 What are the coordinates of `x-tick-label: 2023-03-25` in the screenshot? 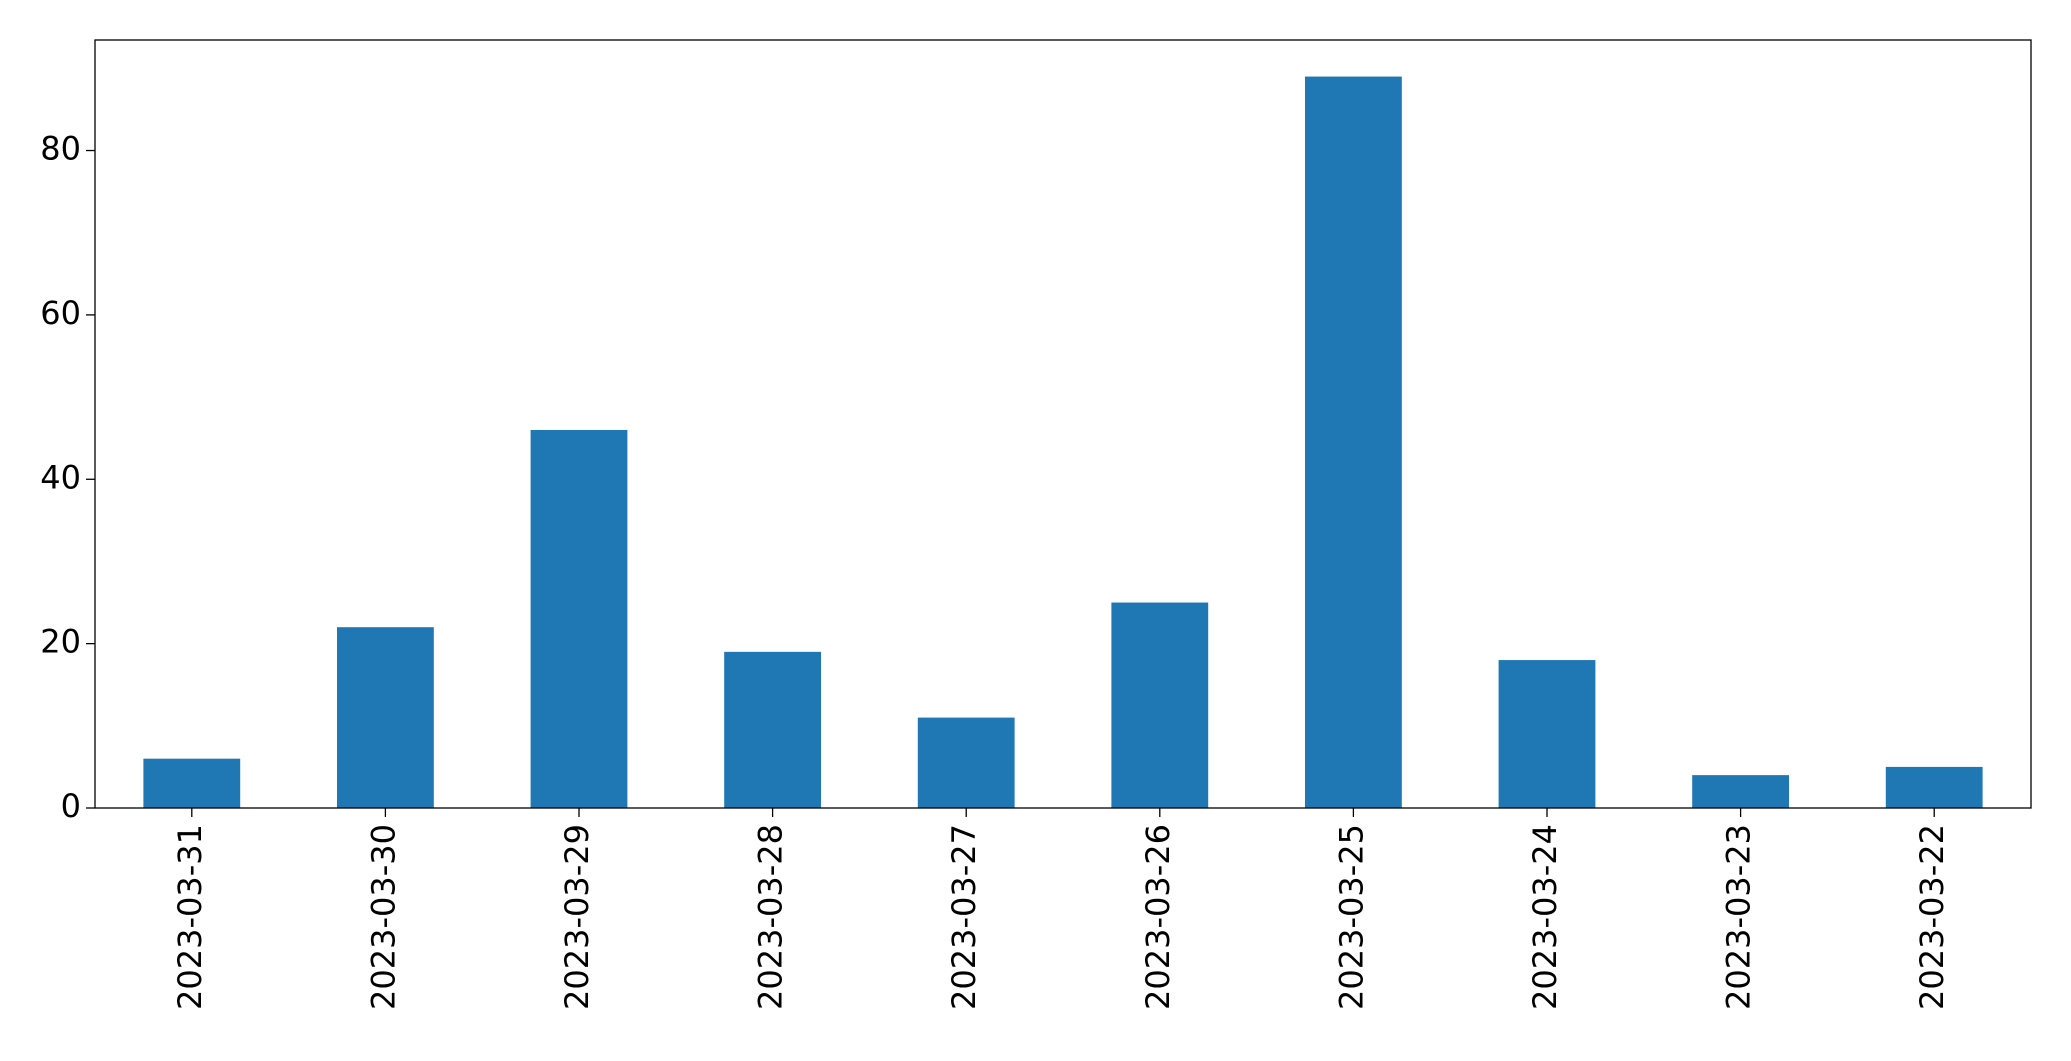 It's located at (1351, 917).